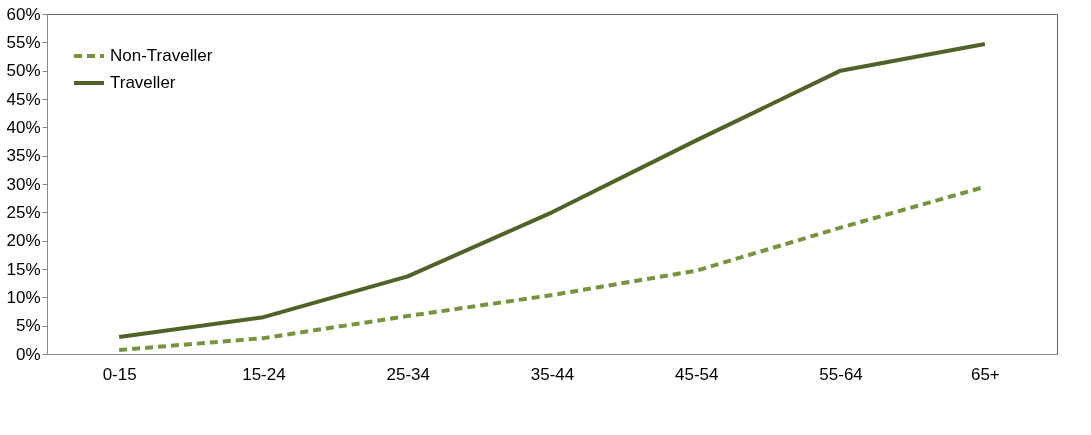  I want to click on x-tick-label: 25-34, so click(408, 374).